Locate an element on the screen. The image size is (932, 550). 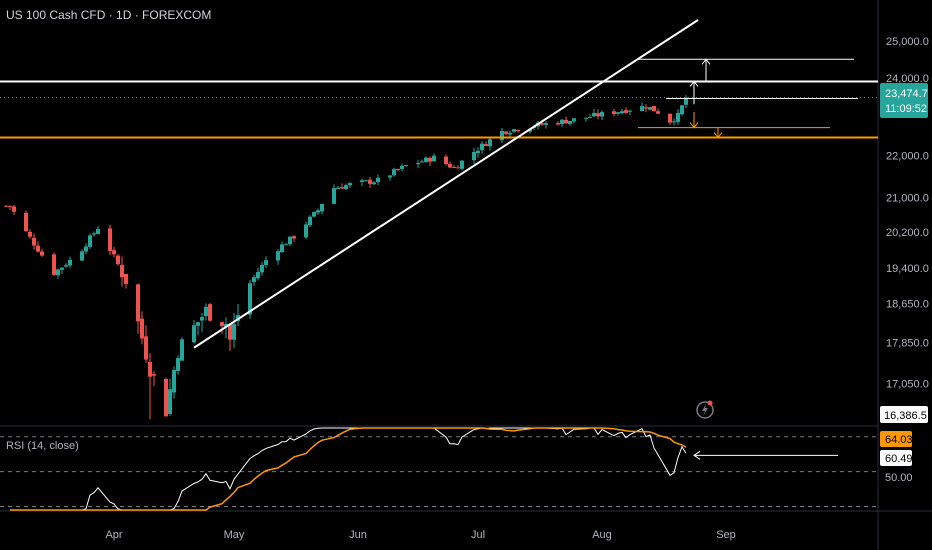
time-tick-label: Apr is located at coordinates (113, 535).